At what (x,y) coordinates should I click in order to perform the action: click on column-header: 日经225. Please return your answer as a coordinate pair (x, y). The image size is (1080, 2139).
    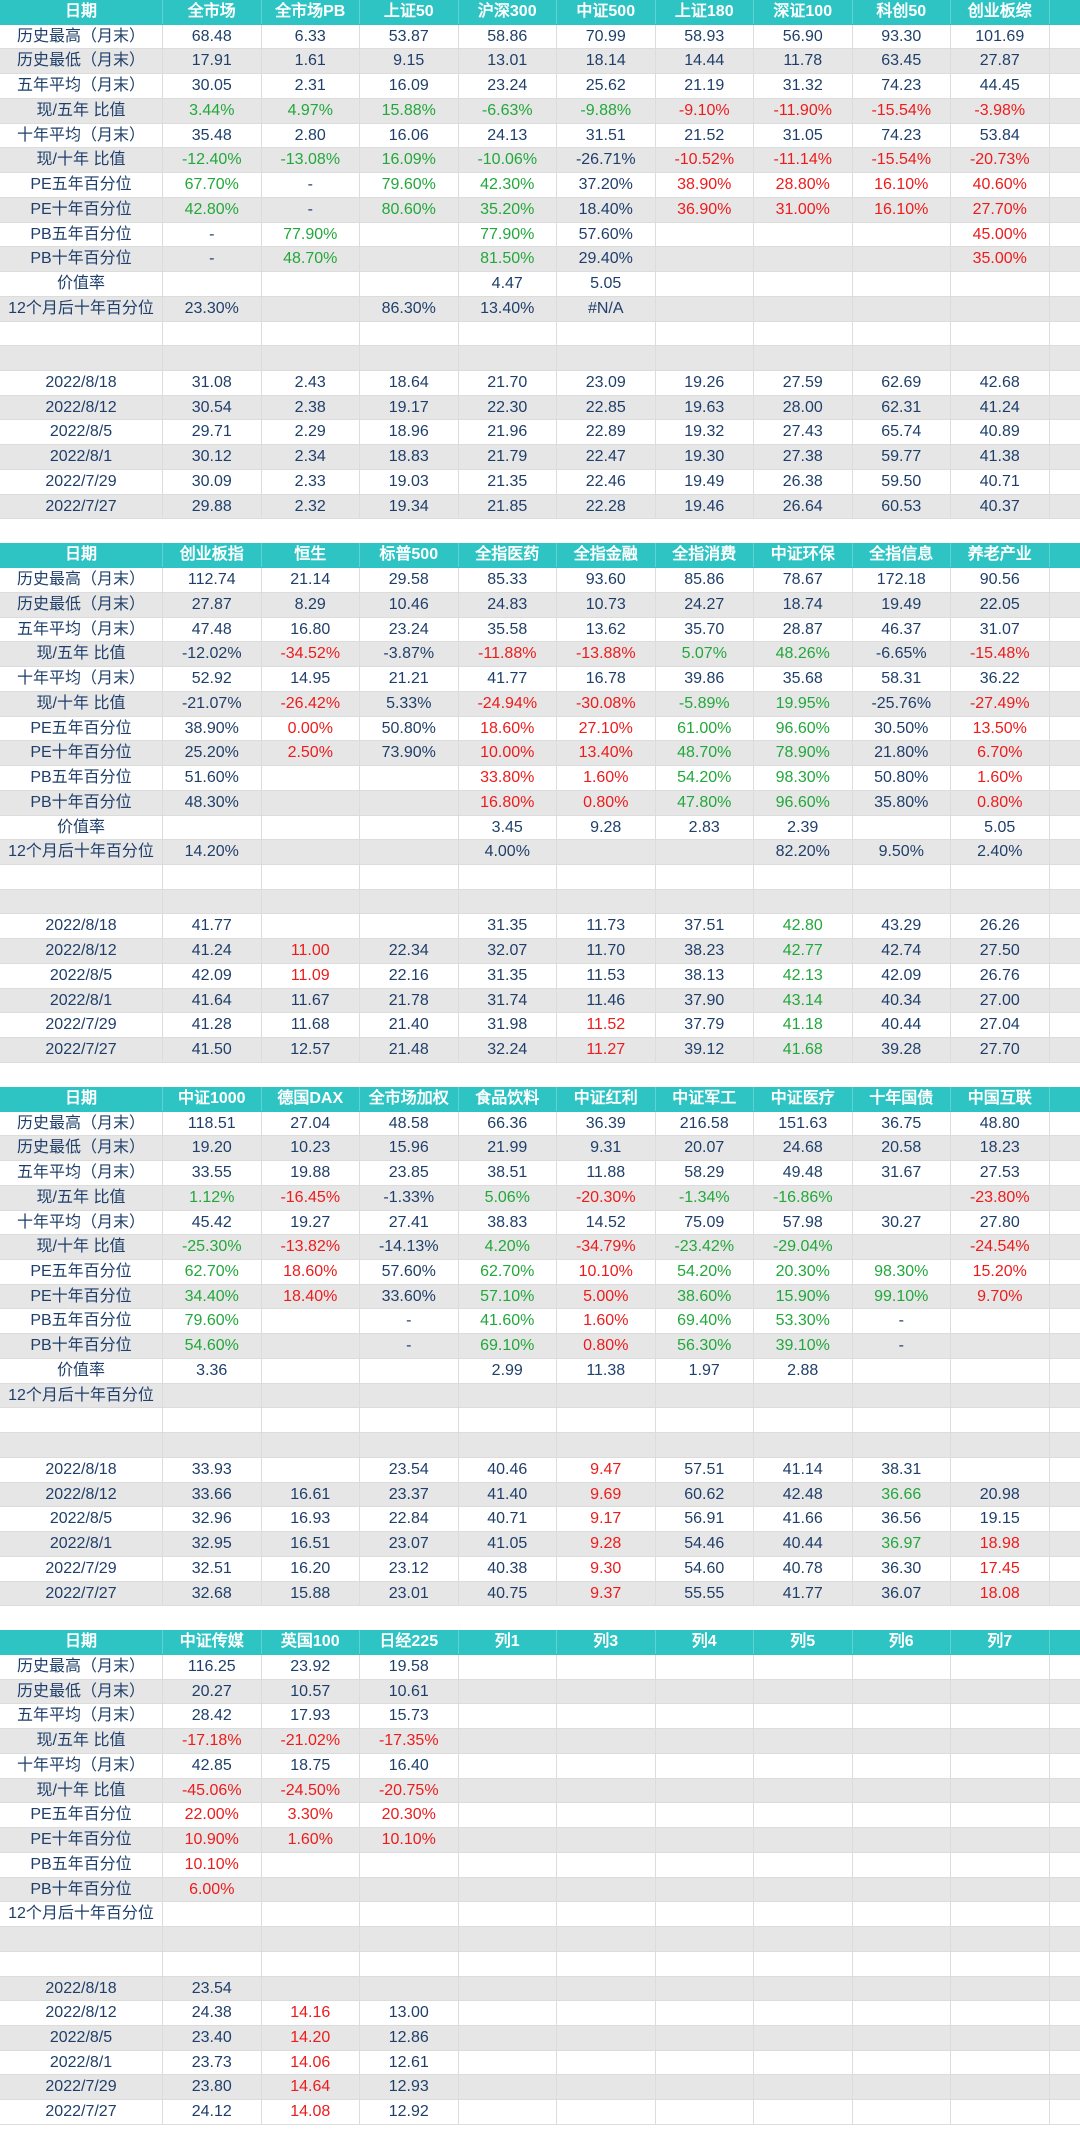
    Looking at the image, I should click on (409, 1642).